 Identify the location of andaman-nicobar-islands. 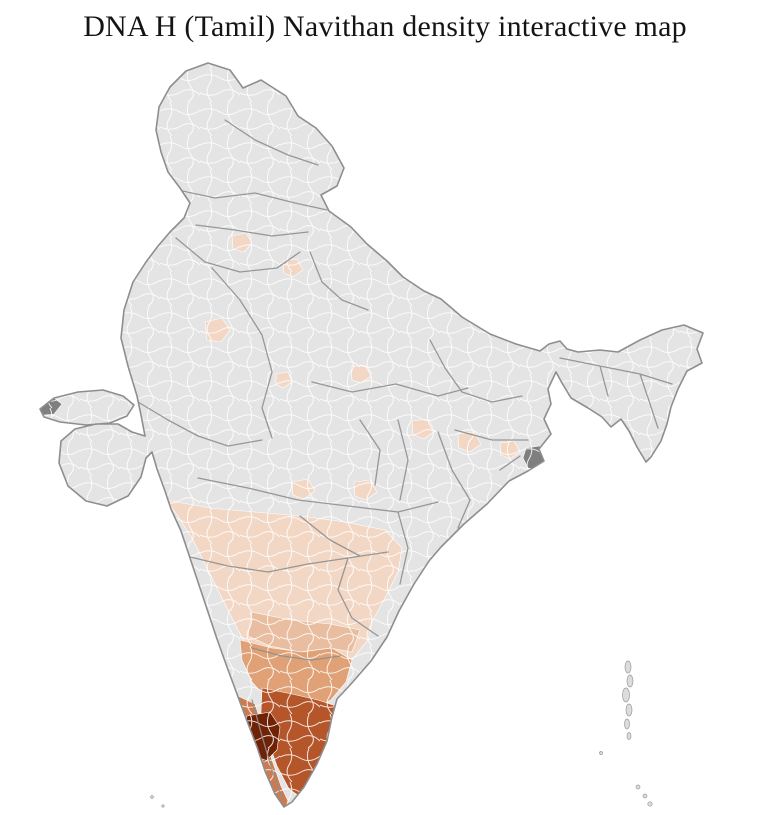
(626, 733).